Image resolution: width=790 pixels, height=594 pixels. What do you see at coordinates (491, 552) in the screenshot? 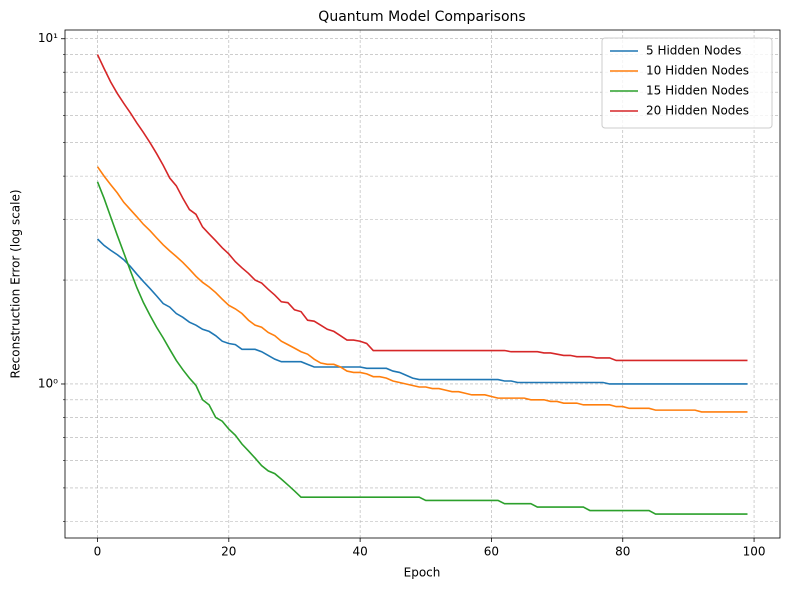
I see `x-tick-label: 60` at bounding box center [491, 552].